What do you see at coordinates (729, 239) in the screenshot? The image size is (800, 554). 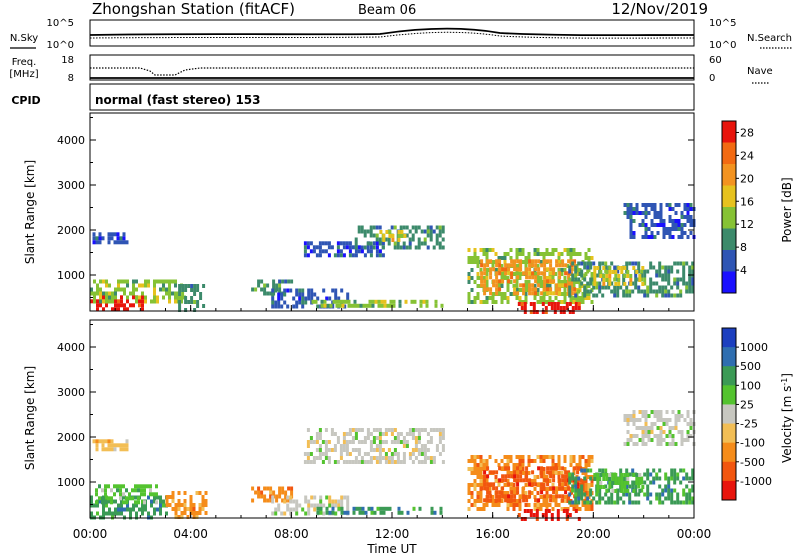 I see `power-colorbar-segment` at bounding box center [729, 239].